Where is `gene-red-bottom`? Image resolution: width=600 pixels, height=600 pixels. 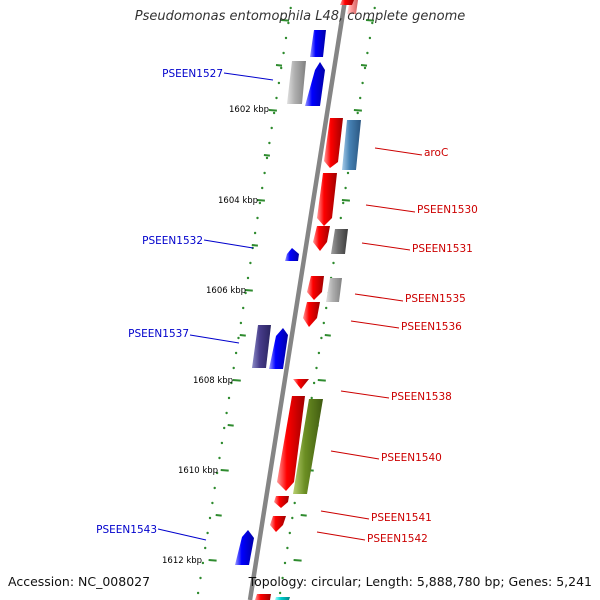
gene-red-bottom is located at coordinates (263, 597).